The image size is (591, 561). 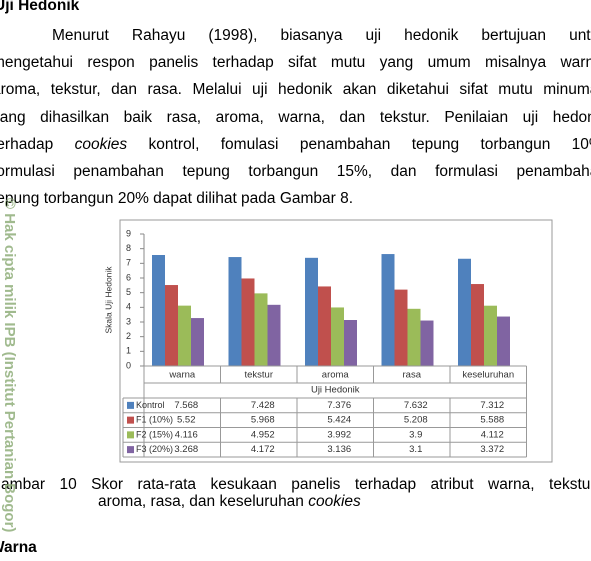 I want to click on legend-label: F2 (15%), so click(x=154, y=434).